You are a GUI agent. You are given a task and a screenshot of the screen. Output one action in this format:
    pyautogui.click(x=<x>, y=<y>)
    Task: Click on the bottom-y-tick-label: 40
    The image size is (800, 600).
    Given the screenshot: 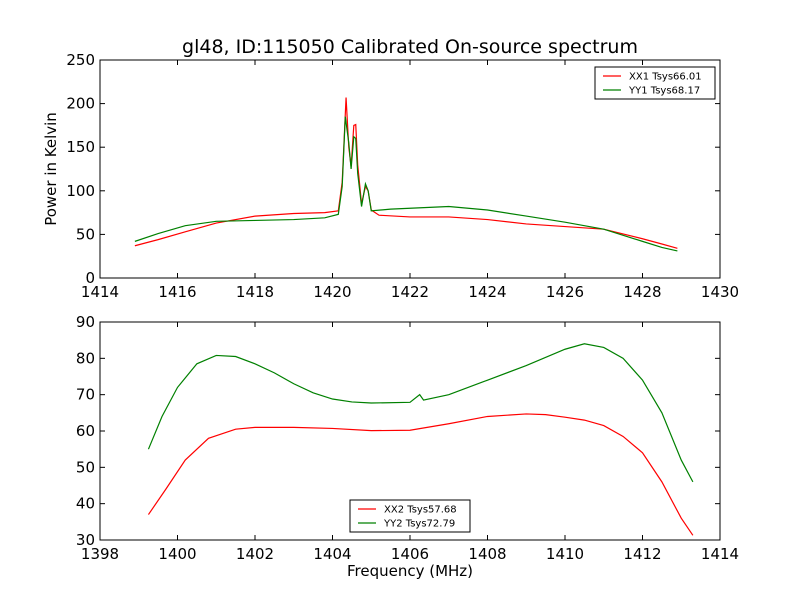 What is the action you would take?
    pyautogui.click(x=85, y=504)
    